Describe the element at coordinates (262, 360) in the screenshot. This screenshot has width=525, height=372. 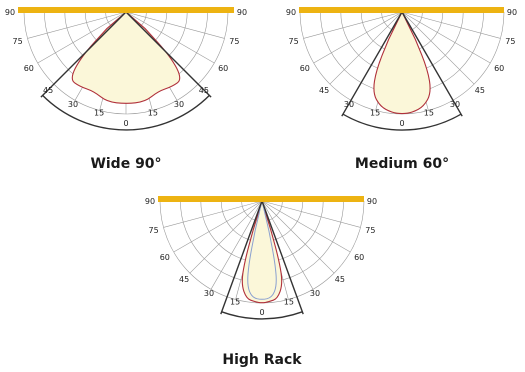
I see `diagram-caption: High Rack` at that location.